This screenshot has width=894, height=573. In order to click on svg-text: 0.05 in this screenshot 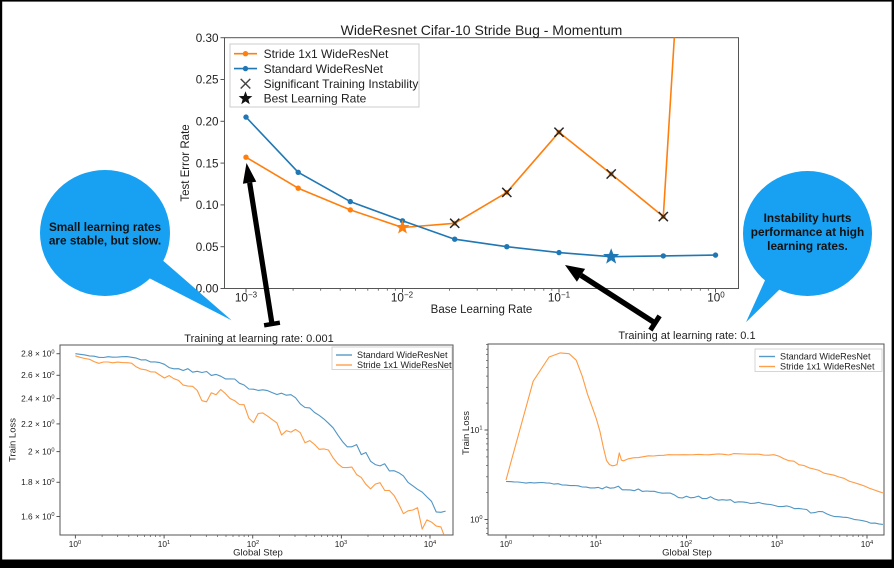, I will do `click(207, 247)`.